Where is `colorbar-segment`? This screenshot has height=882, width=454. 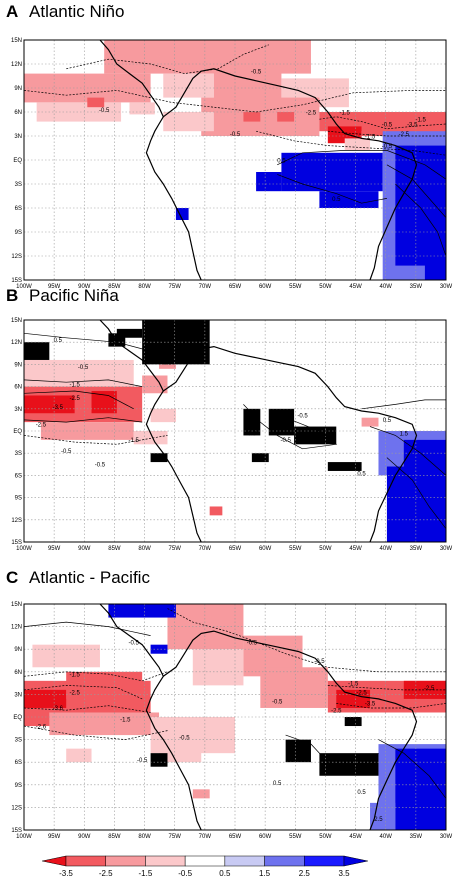 colorbar-segment is located at coordinates (205, 861).